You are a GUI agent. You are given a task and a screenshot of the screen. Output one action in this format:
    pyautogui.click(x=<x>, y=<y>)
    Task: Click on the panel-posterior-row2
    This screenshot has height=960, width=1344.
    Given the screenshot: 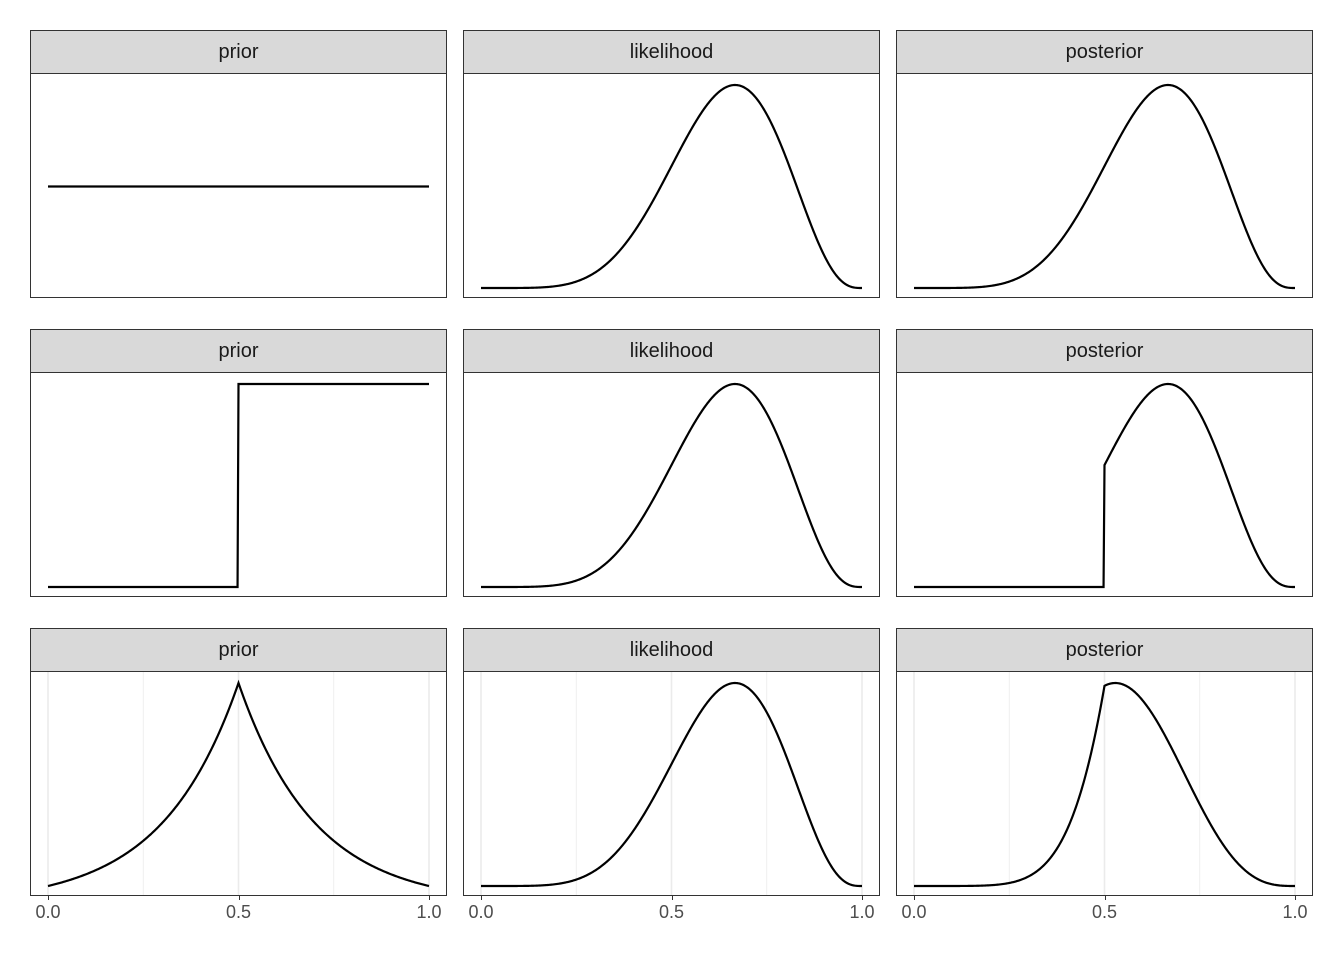 What is the action you would take?
    pyautogui.click(x=1104, y=484)
    